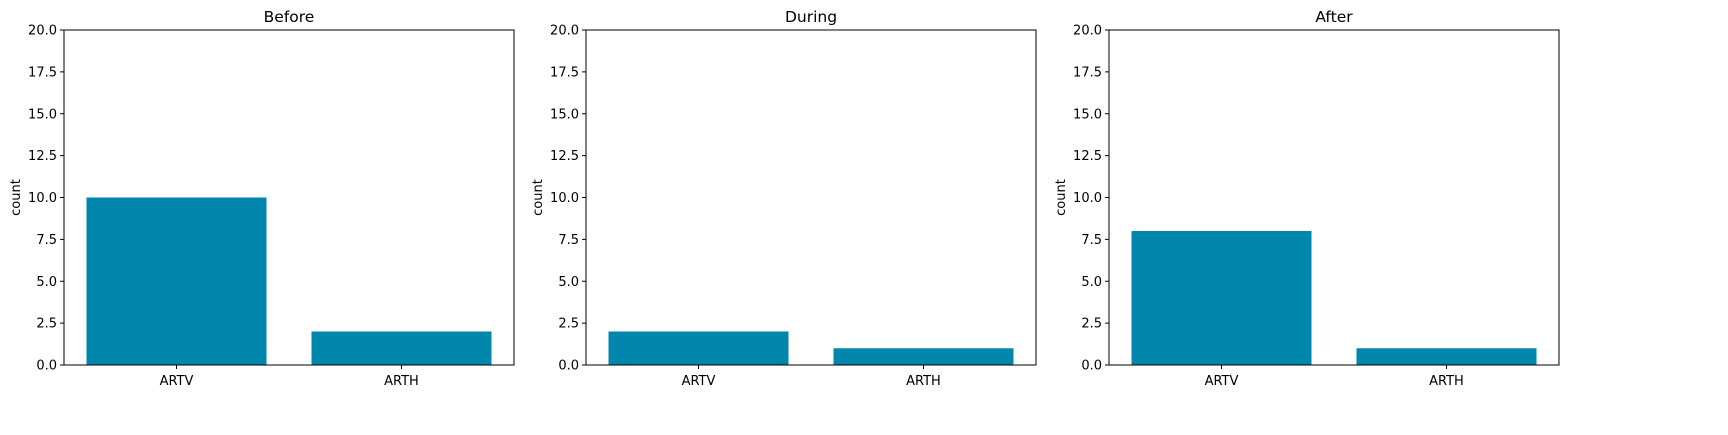  Describe the element at coordinates (289, 17) in the screenshot. I see `chart-title: Before` at that location.